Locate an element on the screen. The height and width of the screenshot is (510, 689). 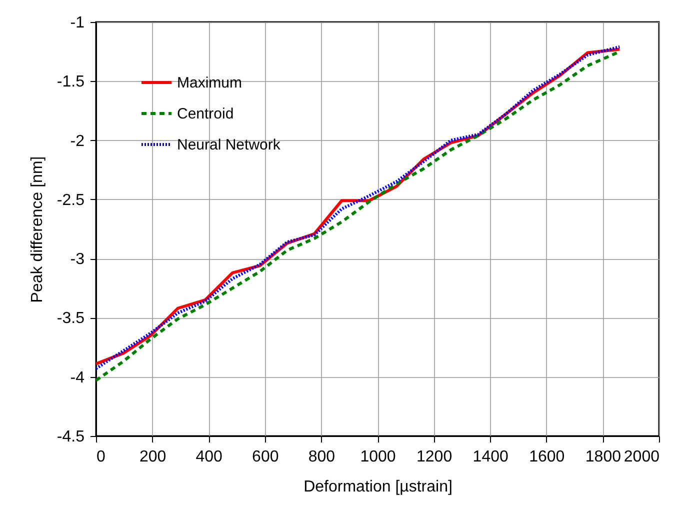
x-tick-label: 0 is located at coordinates (101, 457).